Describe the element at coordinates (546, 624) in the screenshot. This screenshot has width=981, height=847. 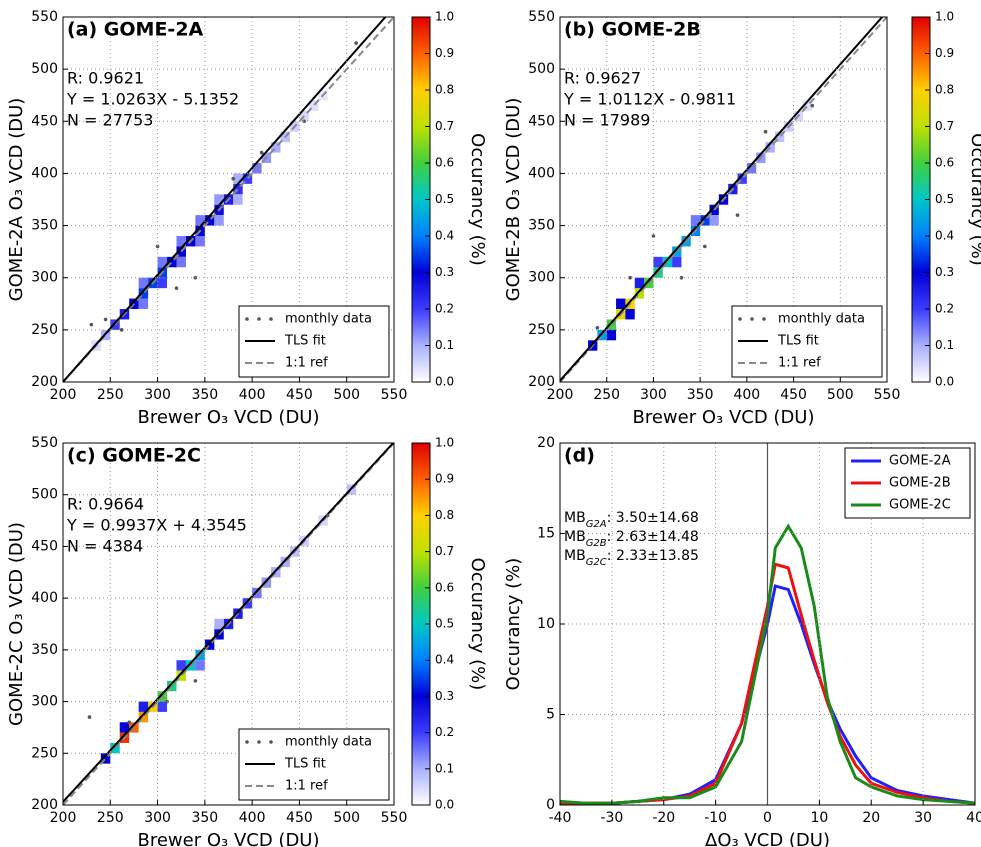
I see `y-tick-label: 10` at that location.